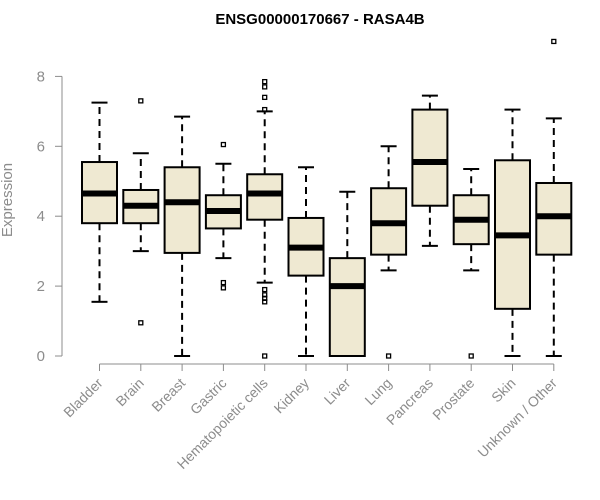 This screenshot has height=500, width=600. I want to click on x-tick-label: Breast, so click(168, 395).